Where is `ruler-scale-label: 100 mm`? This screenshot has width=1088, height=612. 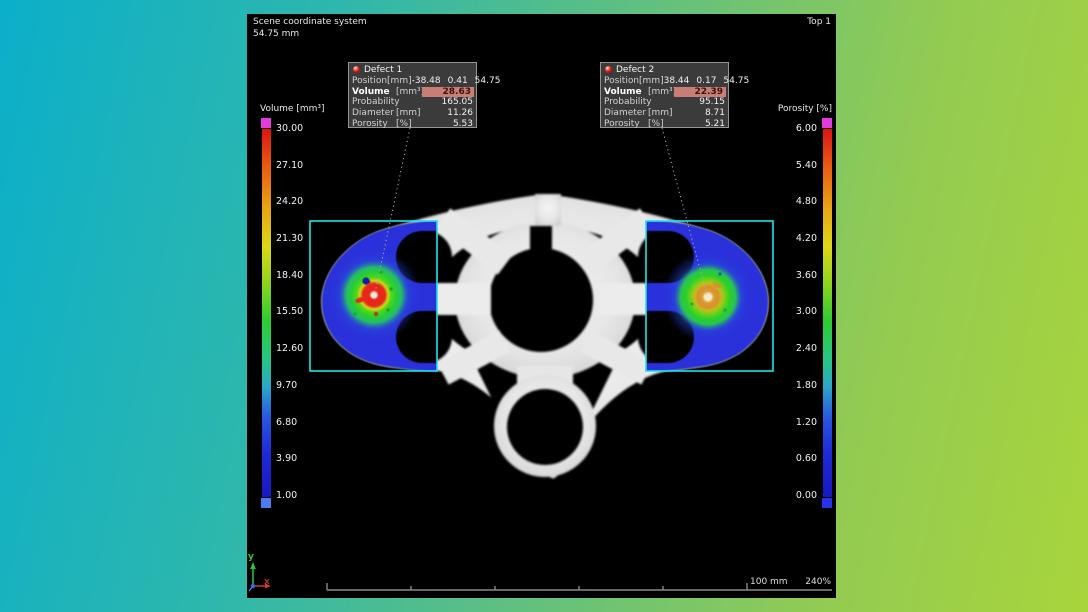
ruler-scale-label: 100 mm is located at coordinates (769, 582).